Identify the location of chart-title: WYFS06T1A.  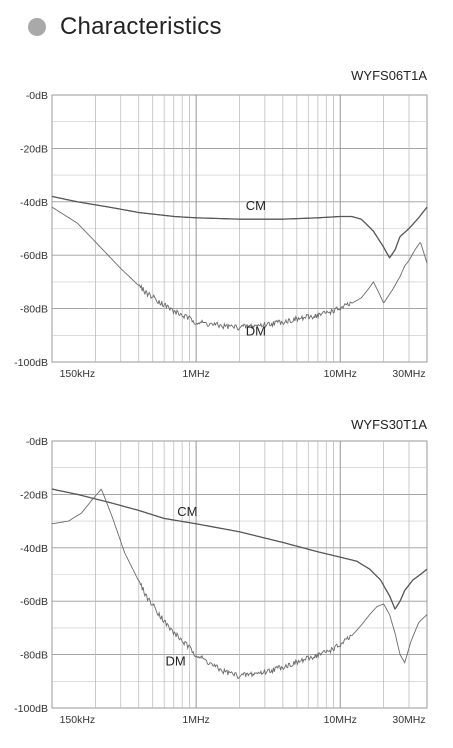
(389, 75).